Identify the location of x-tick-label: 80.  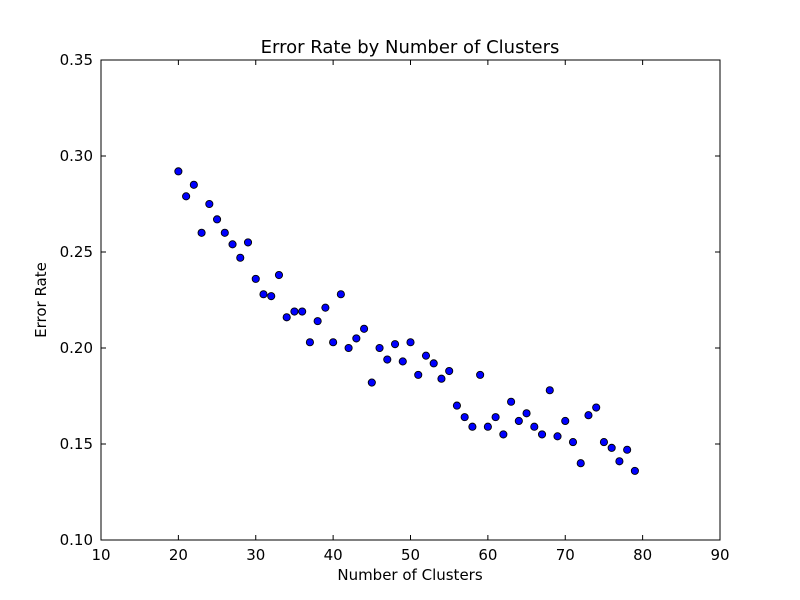
(642, 555).